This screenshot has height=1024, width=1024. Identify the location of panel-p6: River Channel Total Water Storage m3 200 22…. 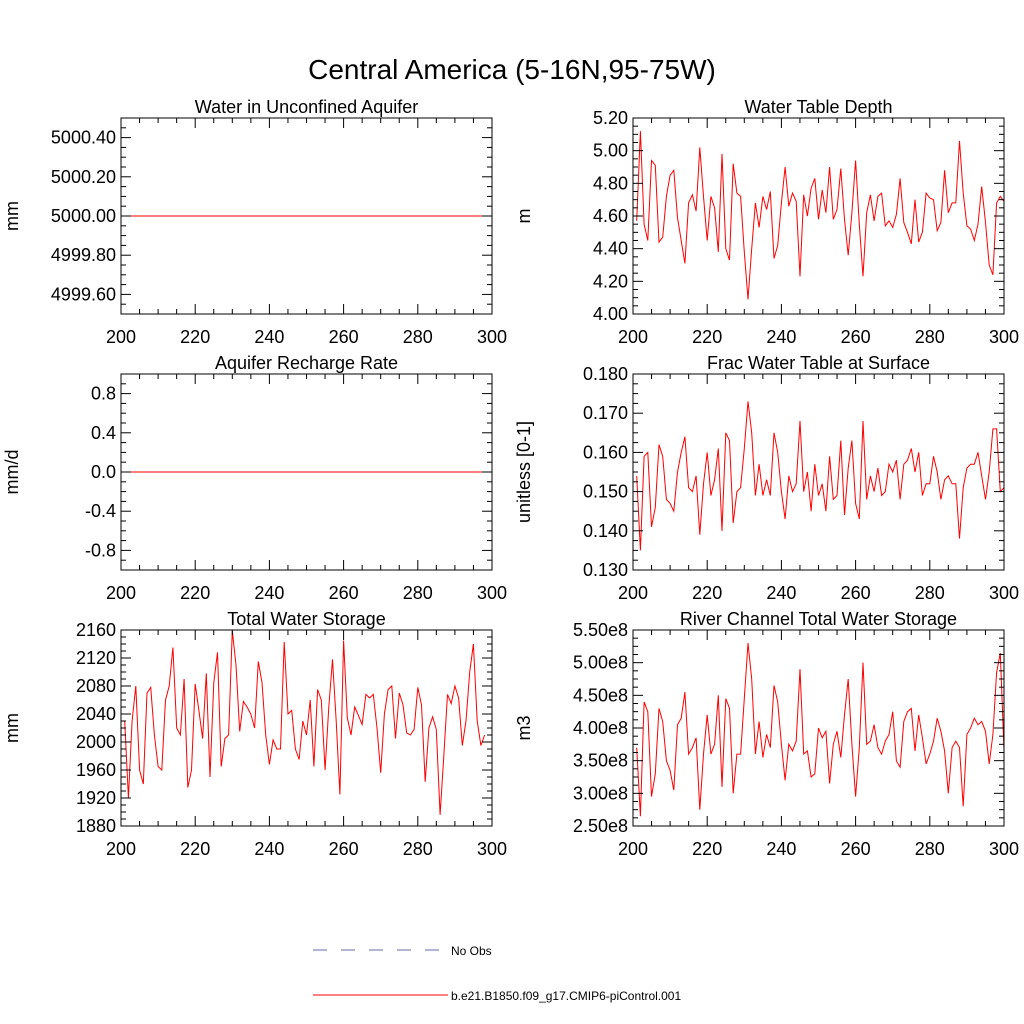
(766, 734).